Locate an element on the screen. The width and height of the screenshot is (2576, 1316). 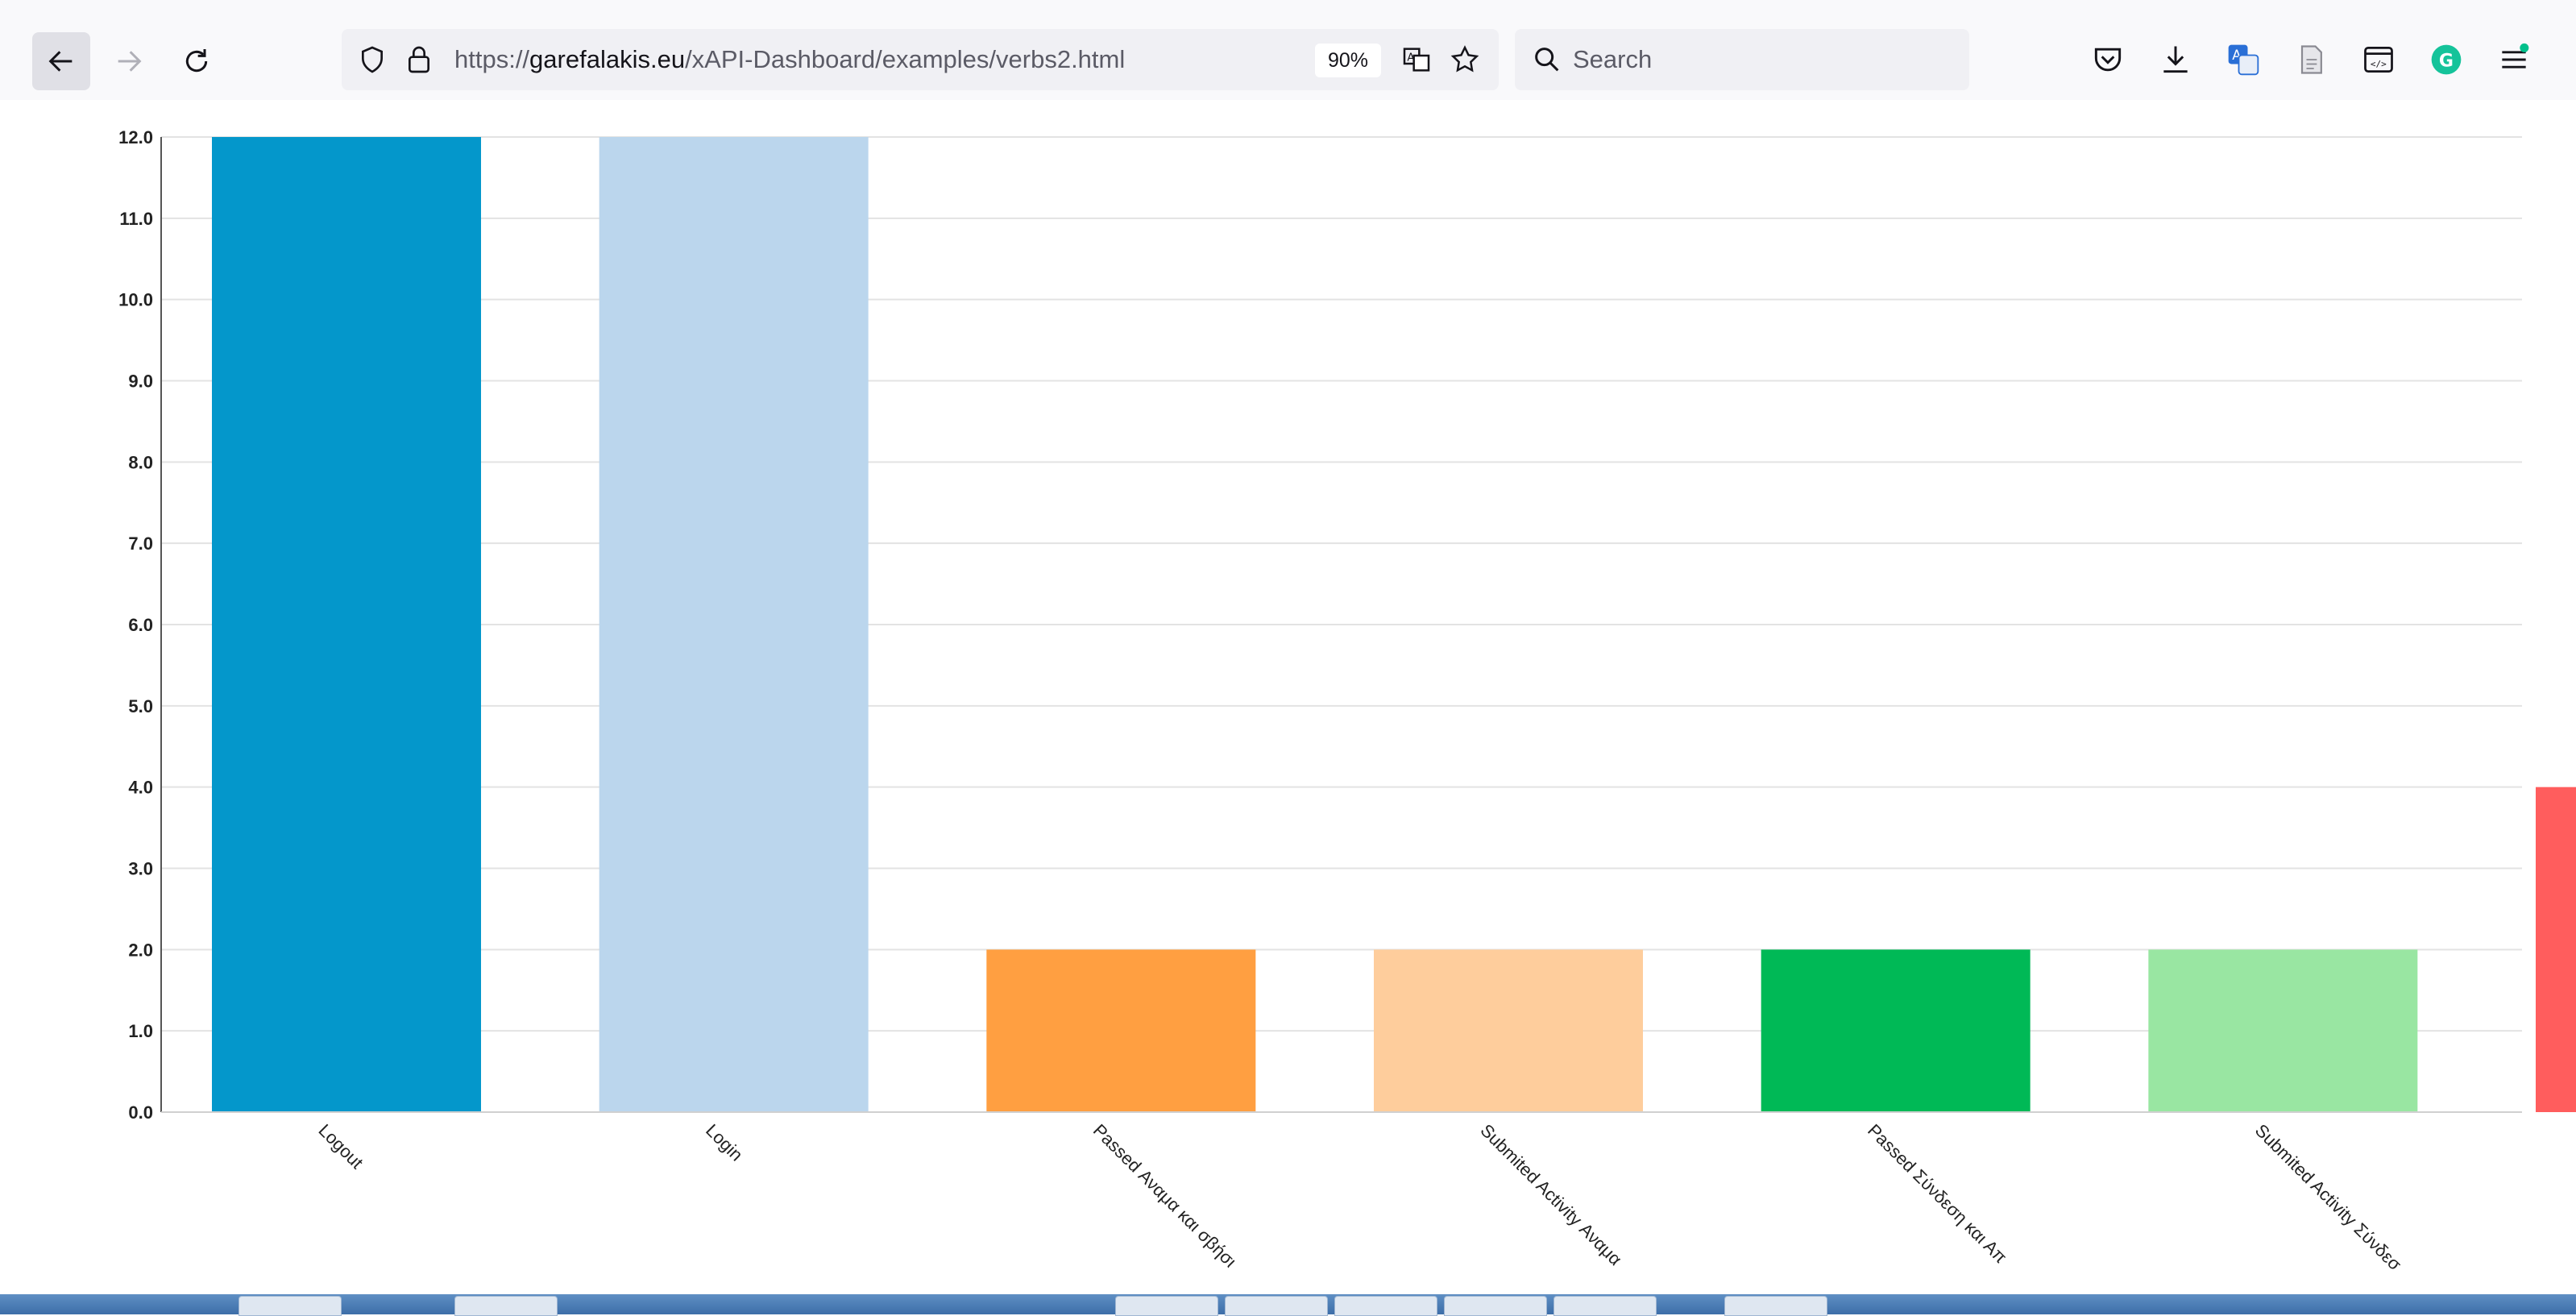
grammarly-button: G is located at coordinates (2446, 59).